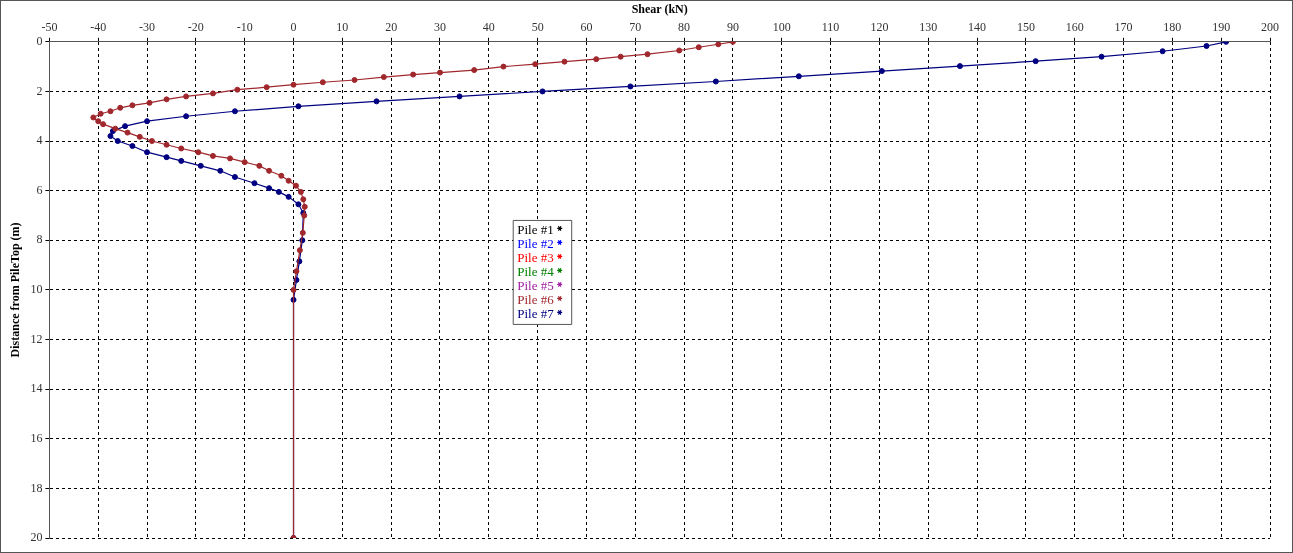  I want to click on legend-label: Pile #1, so click(535, 229).